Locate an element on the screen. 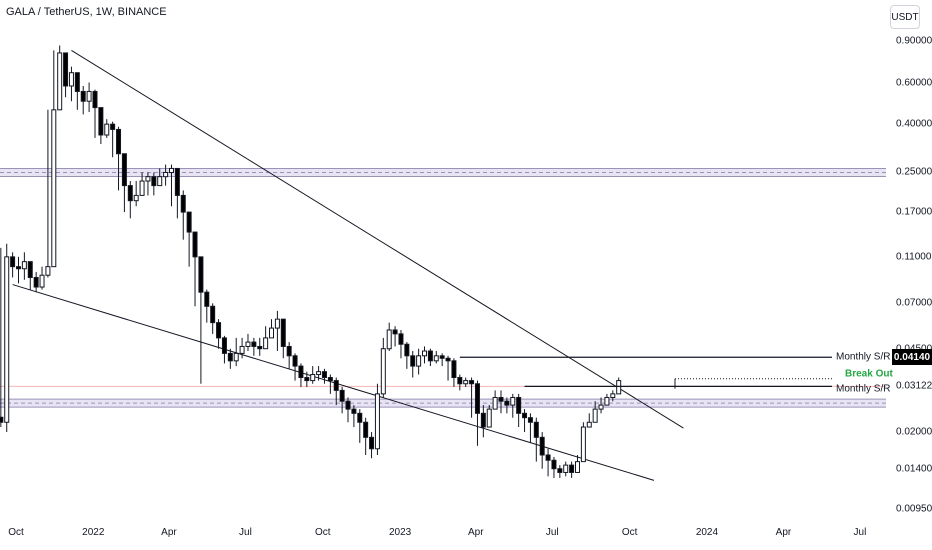 This screenshot has height=550, width=932. currency-button: USDT is located at coordinates (905, 17).